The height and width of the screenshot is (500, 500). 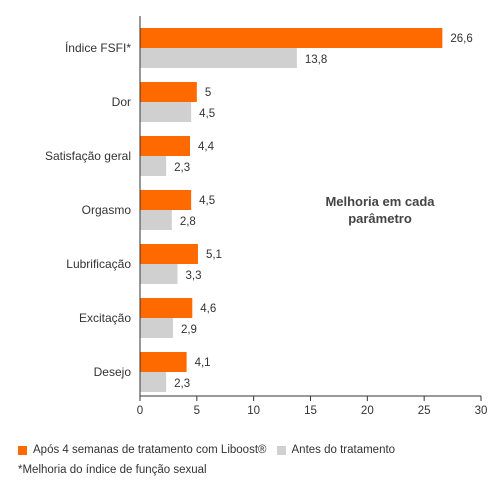 What do you see at coordinates (207, 201) in the screenshot?
I see `value-label-after: 4,5` at bounding box center [207, 201].